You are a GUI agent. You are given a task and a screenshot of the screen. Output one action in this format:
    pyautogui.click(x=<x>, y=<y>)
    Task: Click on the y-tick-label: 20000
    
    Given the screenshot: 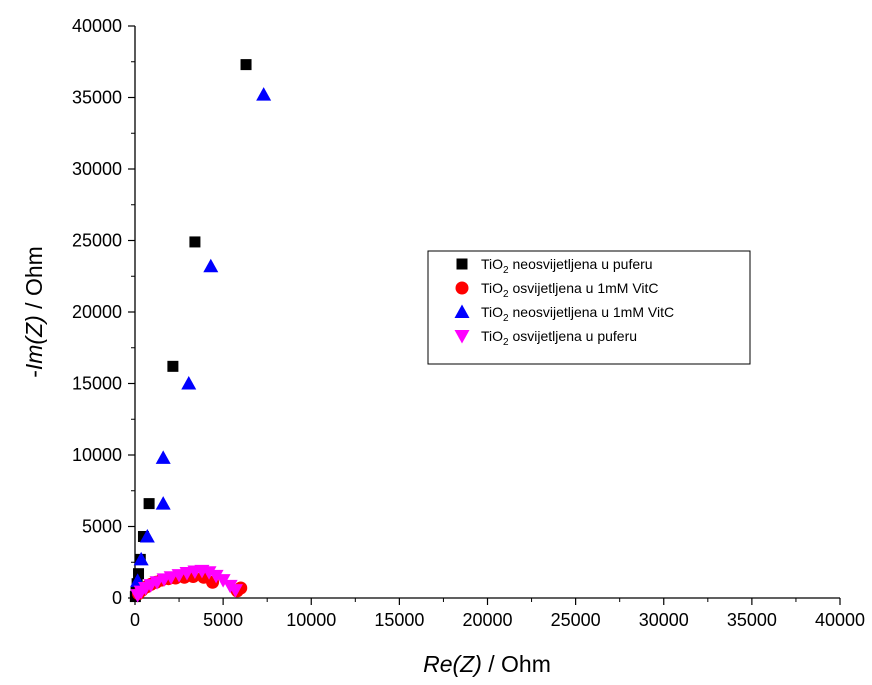 What is the action you would take?
    pyautogui.click(x=97, y=312)
    